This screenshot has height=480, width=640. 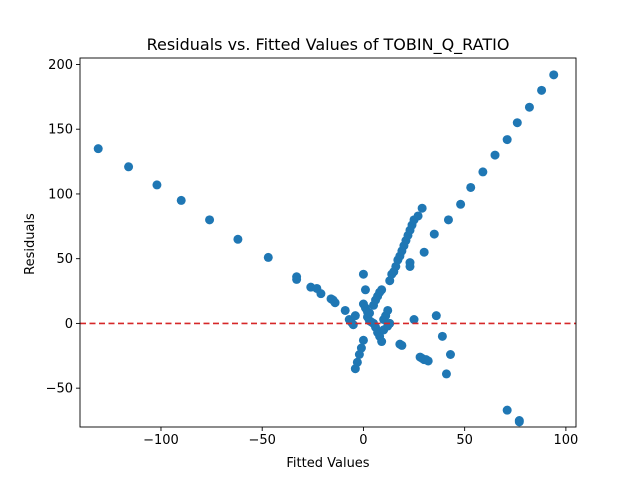 What do you see at coordinates (464, 440) in the screenshot?
I see `x-tick-label: 50` at bounding box center [464, 440].